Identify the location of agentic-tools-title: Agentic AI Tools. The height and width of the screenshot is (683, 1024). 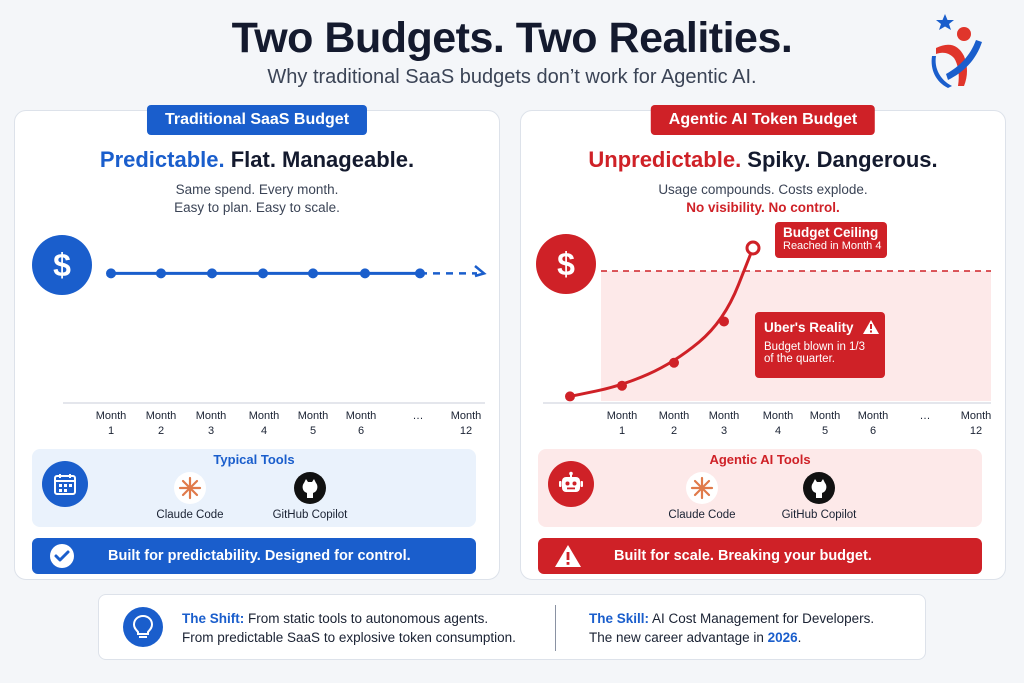
(760, 459).